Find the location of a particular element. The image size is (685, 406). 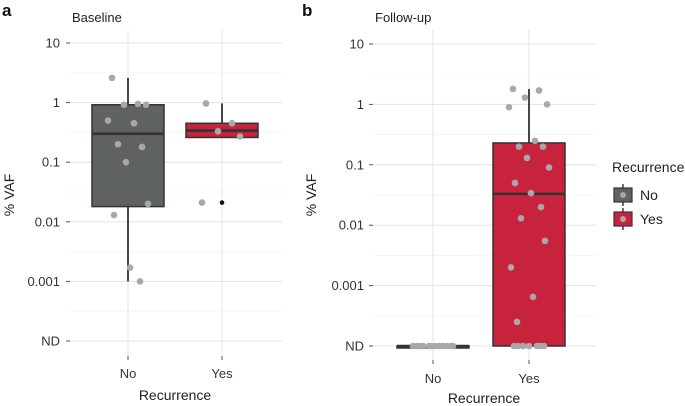

panel-a-xlabel: Recurrence is located at coordinates (175, 395).